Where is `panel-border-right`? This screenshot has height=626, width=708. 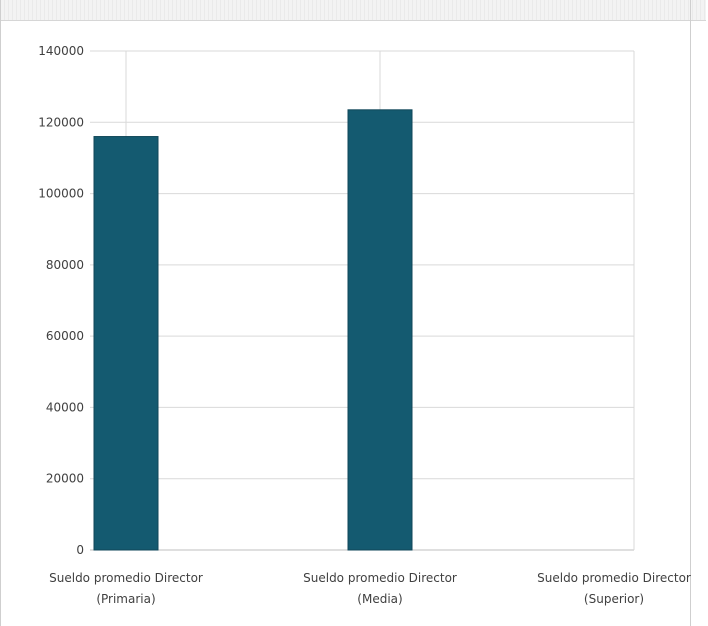
panel-border-right is located at coordinates (690, 313).